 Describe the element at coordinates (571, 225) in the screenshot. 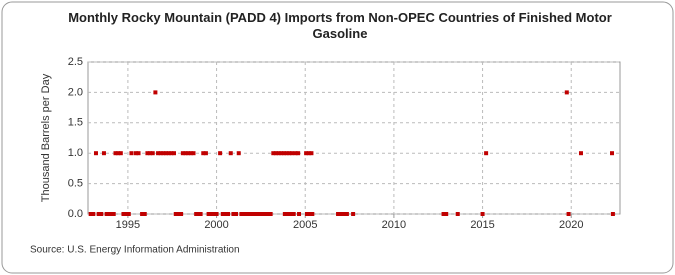

I see `x-tick-label: 2020` at that location.